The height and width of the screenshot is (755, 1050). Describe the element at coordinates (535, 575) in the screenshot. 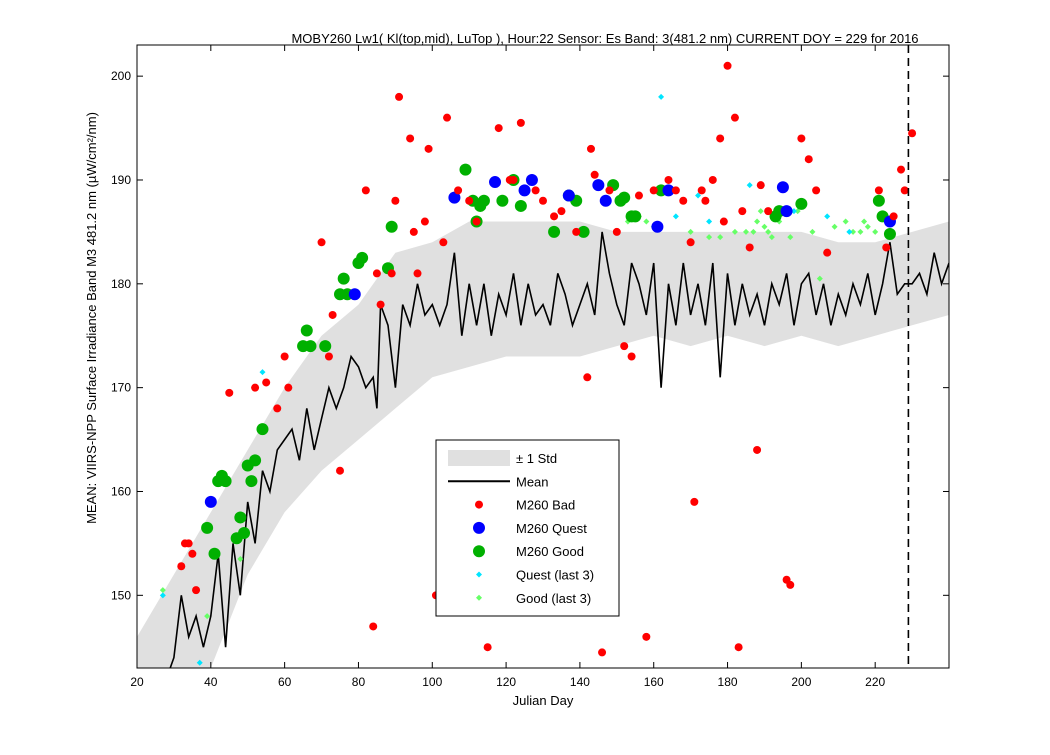

I see `legend-item: Quest (last 3)` at that location.